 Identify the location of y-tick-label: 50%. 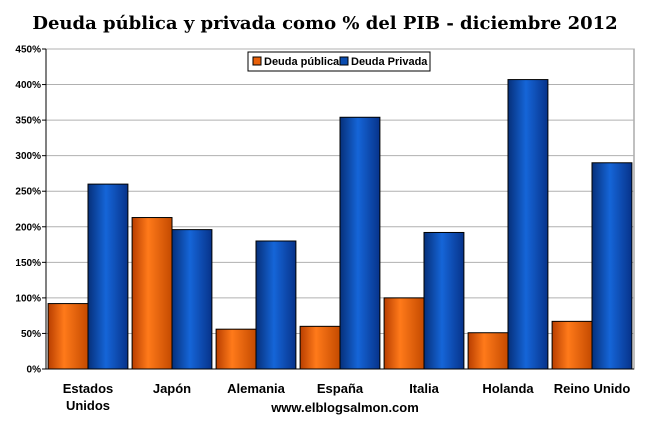
(31, 334).